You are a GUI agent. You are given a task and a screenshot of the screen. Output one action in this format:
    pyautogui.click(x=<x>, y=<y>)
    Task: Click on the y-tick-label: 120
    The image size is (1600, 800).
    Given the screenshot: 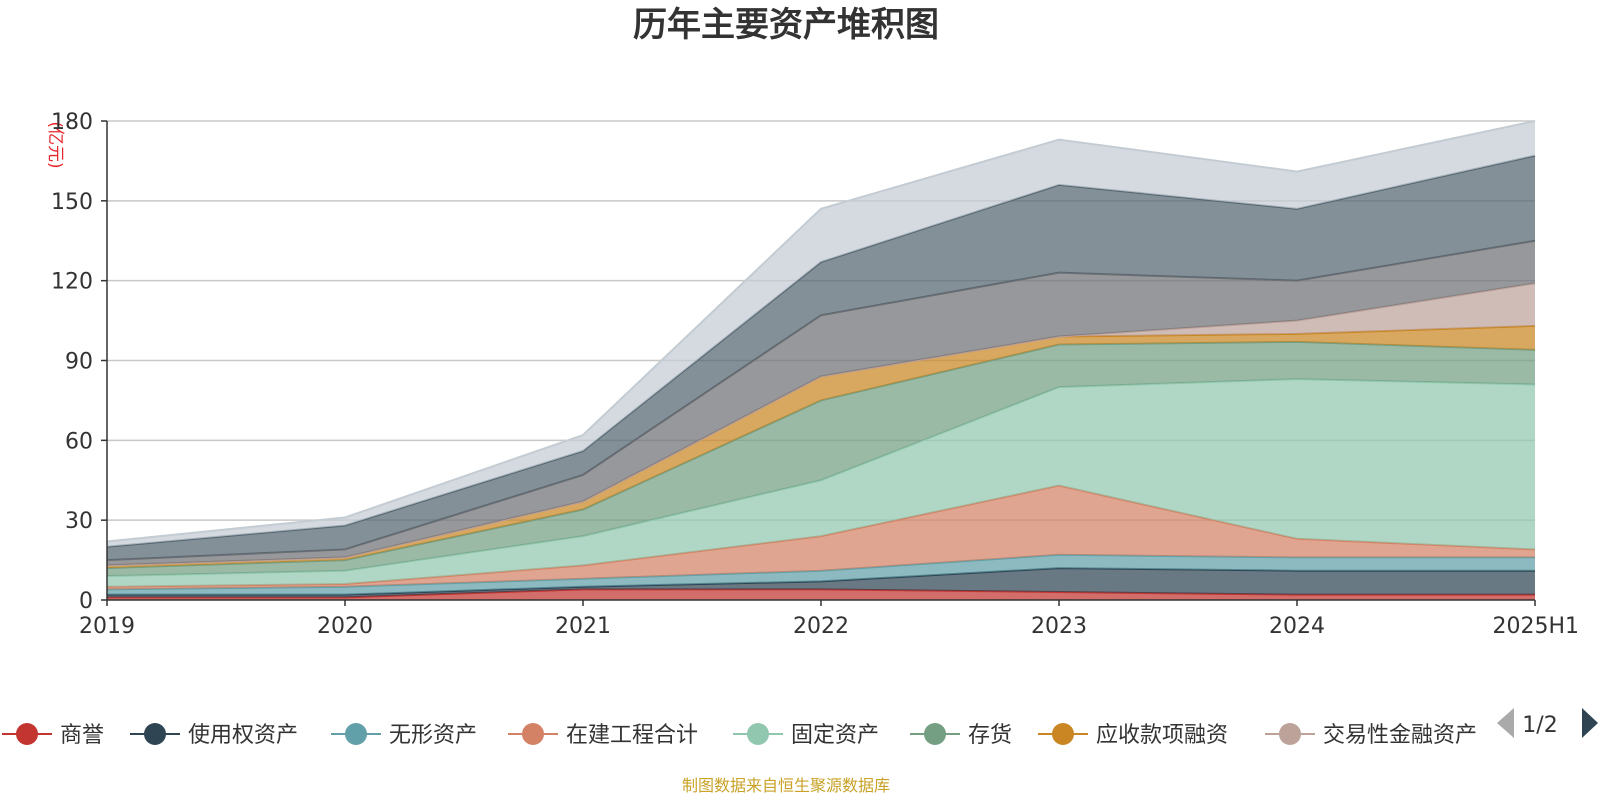 What is the action you would take?
    pyautogui.click(x=72, y=282)
    